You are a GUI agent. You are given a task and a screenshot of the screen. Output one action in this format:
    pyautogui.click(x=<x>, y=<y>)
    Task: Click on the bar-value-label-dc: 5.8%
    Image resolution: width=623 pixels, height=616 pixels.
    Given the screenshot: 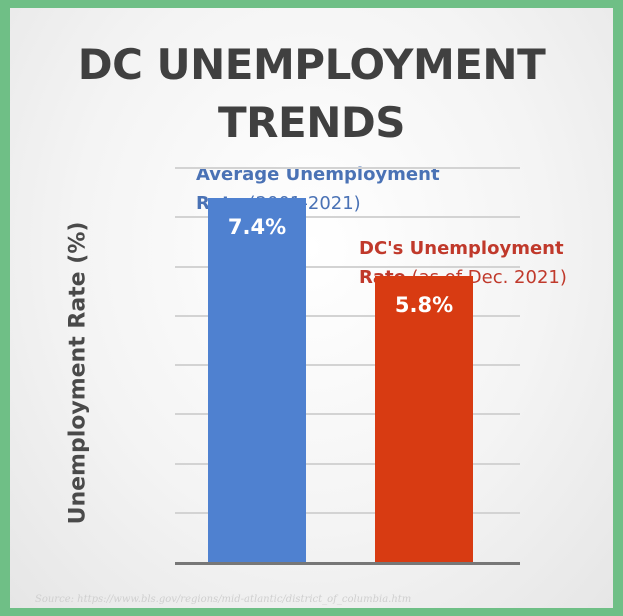 What is the action you would take?
    pyautogui.click(x=424, y=305)
    